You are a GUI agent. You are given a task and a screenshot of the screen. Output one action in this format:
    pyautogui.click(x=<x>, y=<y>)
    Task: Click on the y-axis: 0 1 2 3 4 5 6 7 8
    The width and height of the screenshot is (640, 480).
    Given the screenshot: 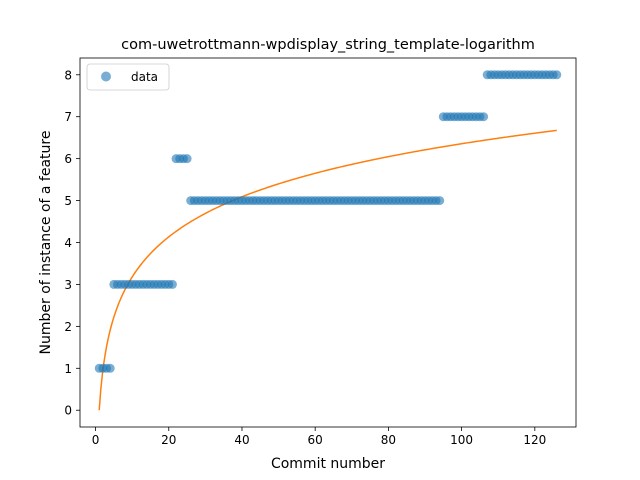 What is the action you would take?
    pyautogui.click(x=72, y=243)
    